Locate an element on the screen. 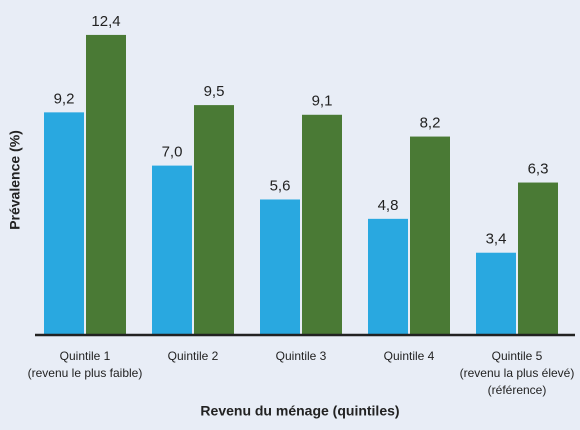 This screenshot has width=580, height=430. x-tick-label: Quintile 3 is located at coordinates (301, 356).